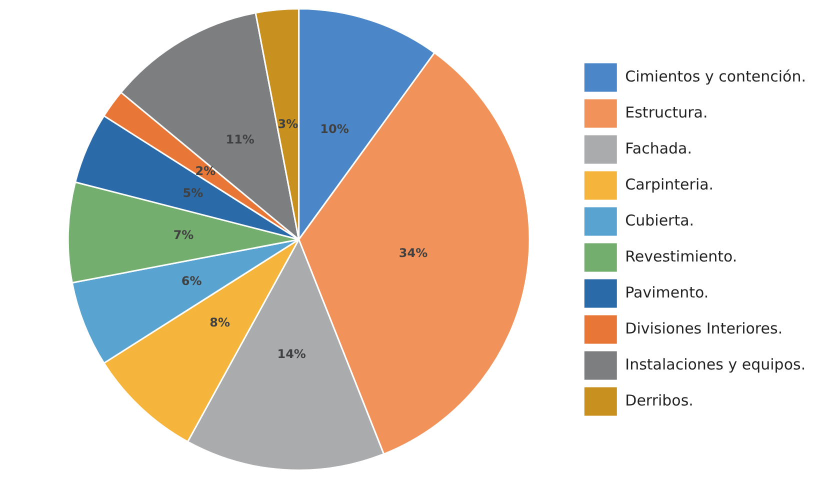 The height and width of the screenshot is (479, 826). Describe the element at coordinates (659, 220) in the screenshot. I see `legend-label: Cubierta.` at that location.